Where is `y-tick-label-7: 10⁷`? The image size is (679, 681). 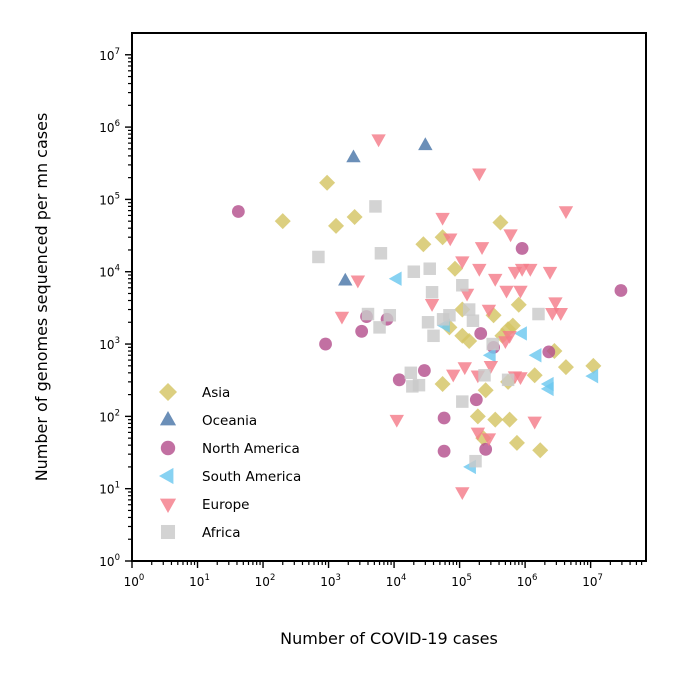
y-tick-label-7: 10⁷ is located at coordinates (109, 55).